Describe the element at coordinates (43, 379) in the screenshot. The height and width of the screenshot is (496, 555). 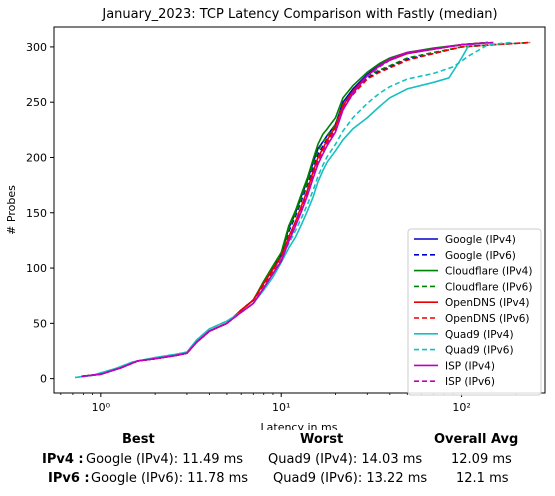
I see `y-tick-label: 0` at that location.